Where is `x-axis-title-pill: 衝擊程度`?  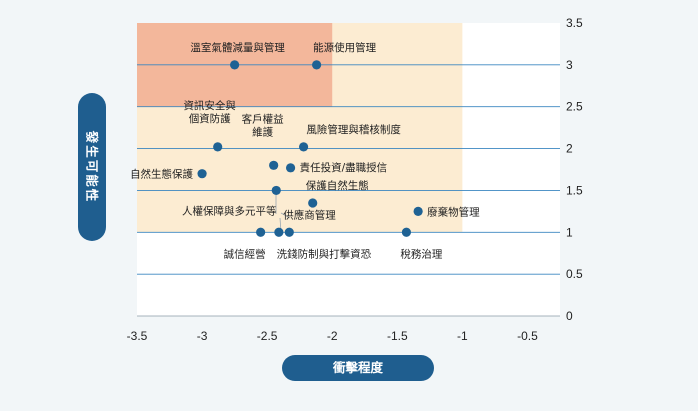 x-axis-title-pill: 衝擊程度 is located at coordinates (358, 368).